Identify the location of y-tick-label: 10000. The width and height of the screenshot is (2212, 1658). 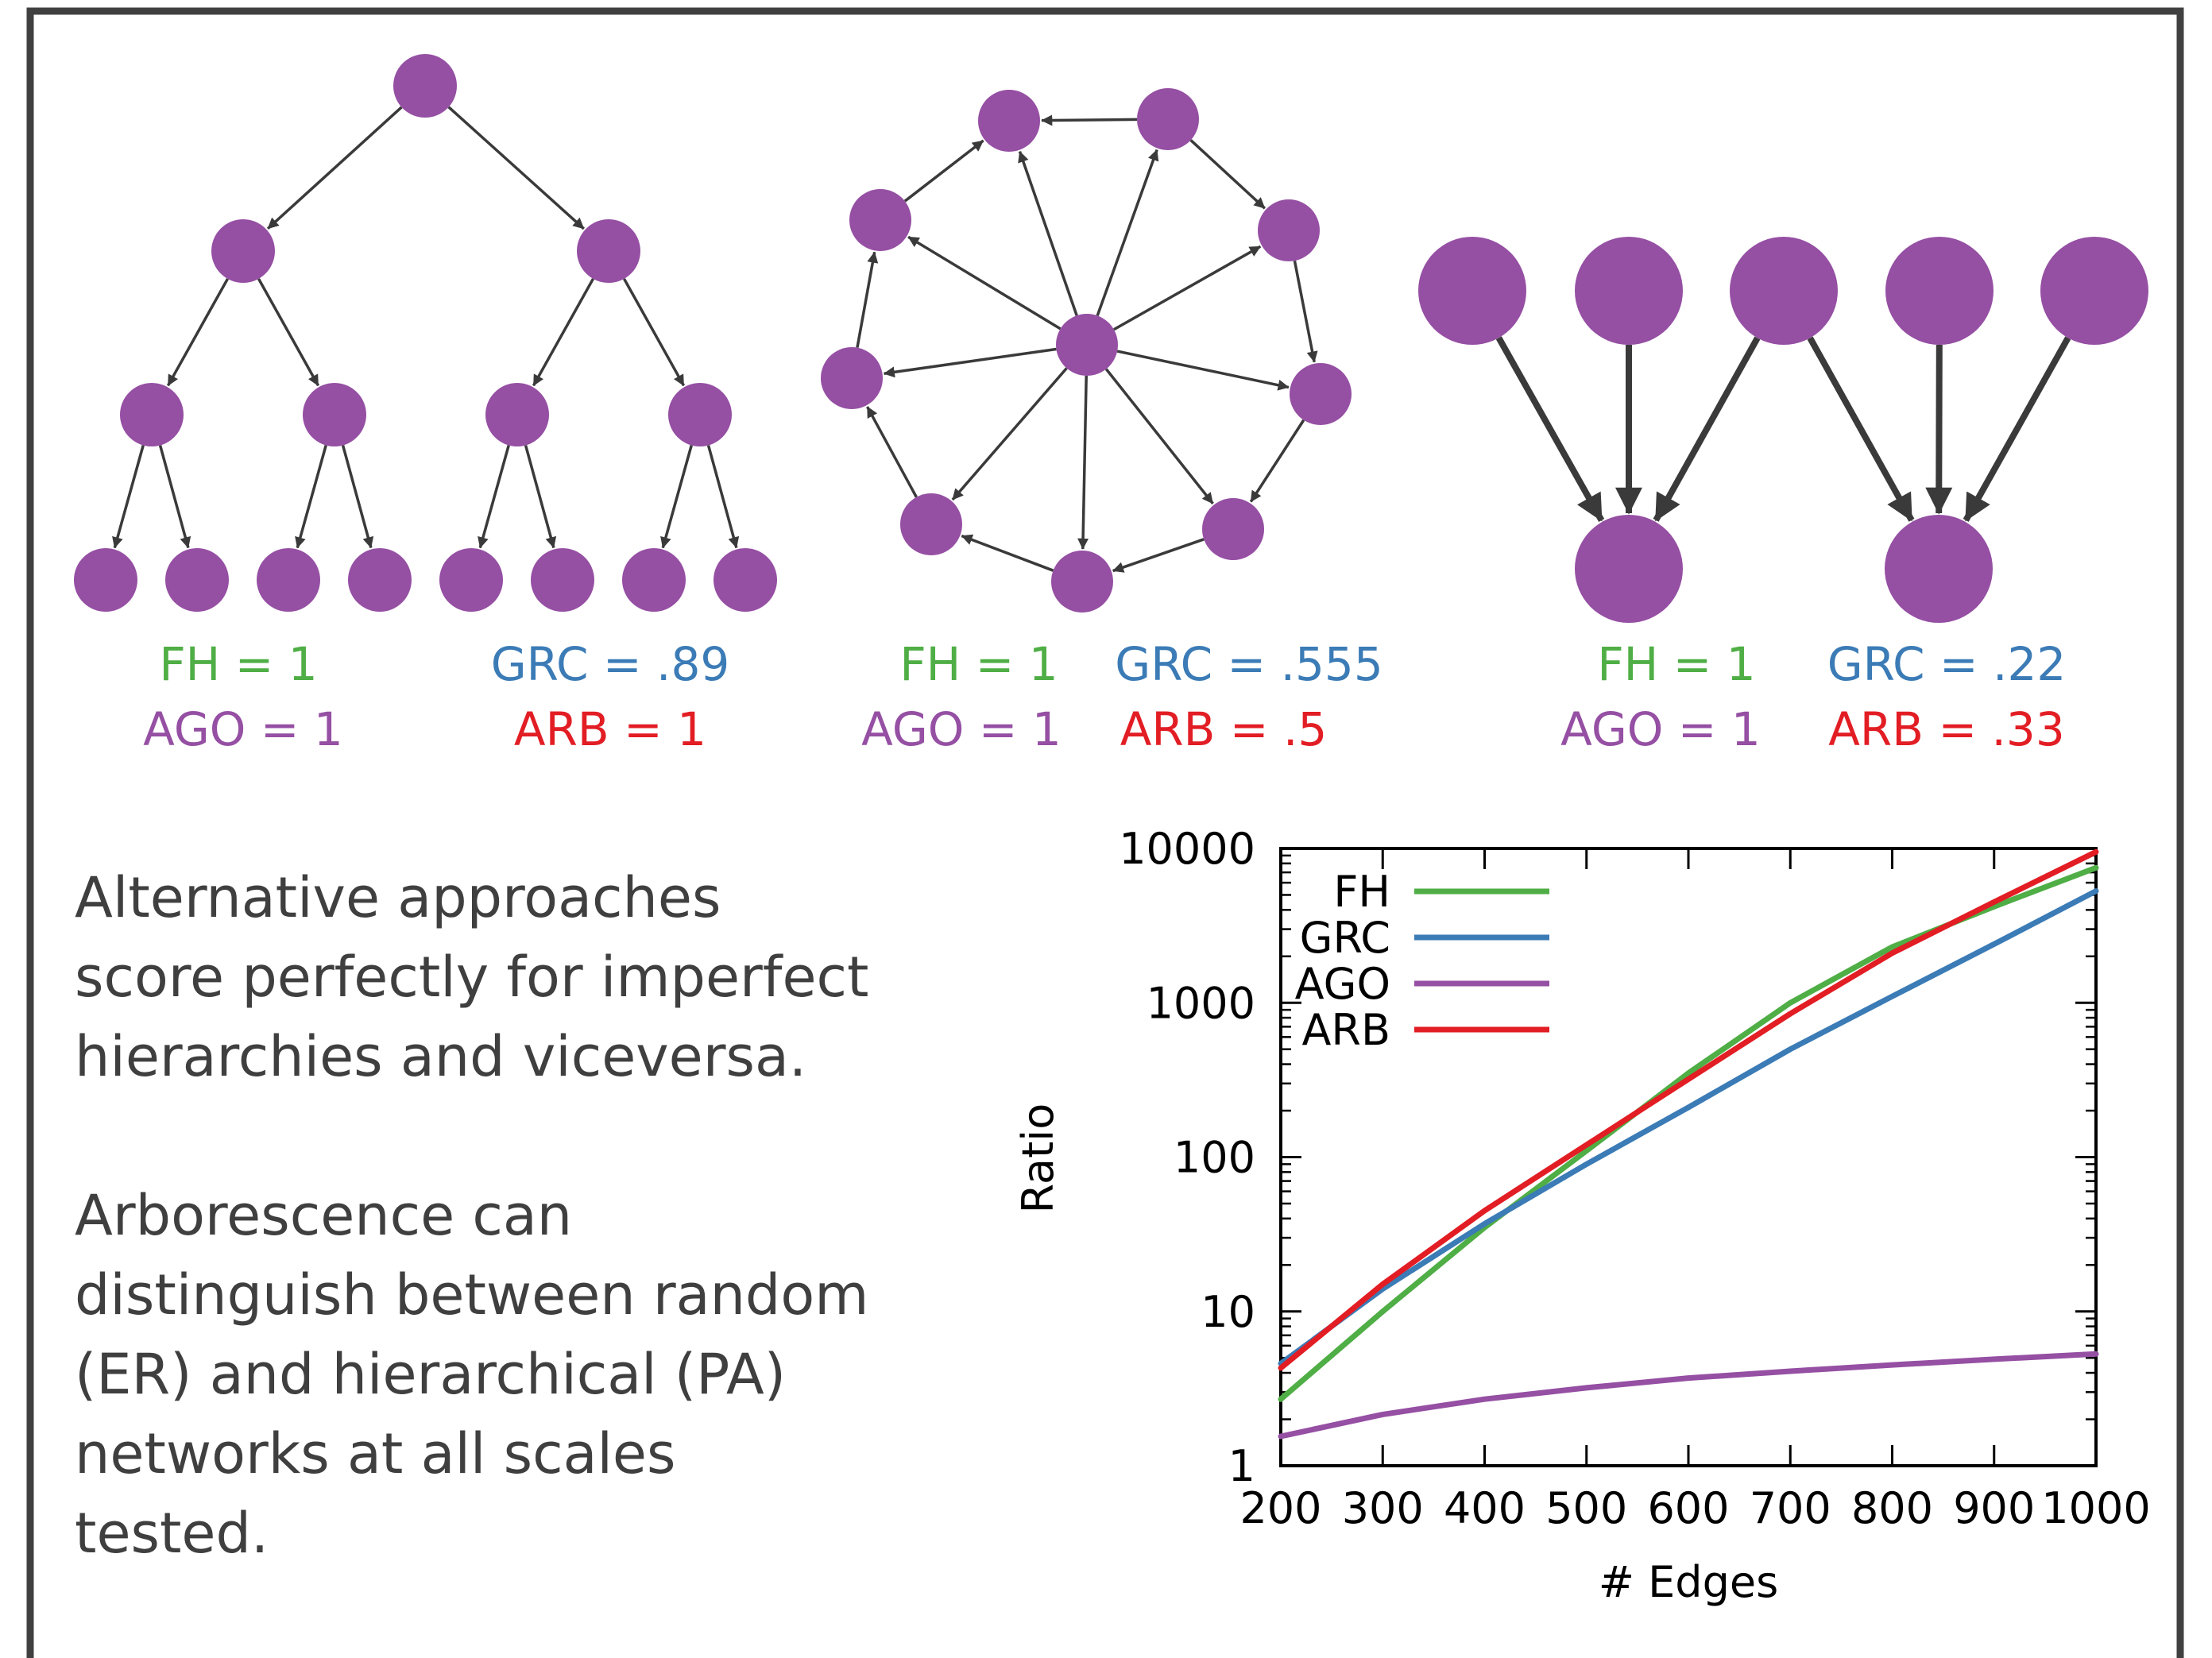
(1187, 849).